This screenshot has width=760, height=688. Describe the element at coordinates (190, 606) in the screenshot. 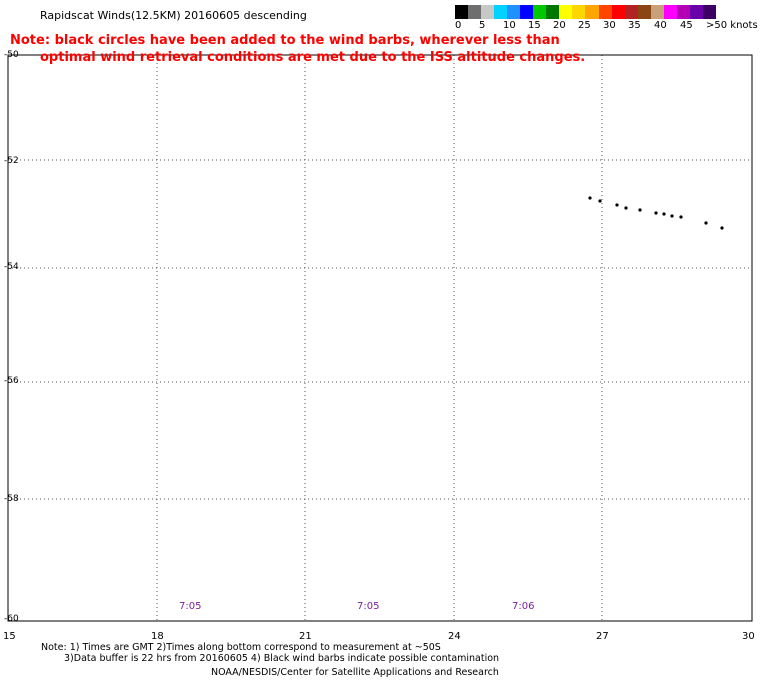

I see `swath-time-label: 7:05` at that location.